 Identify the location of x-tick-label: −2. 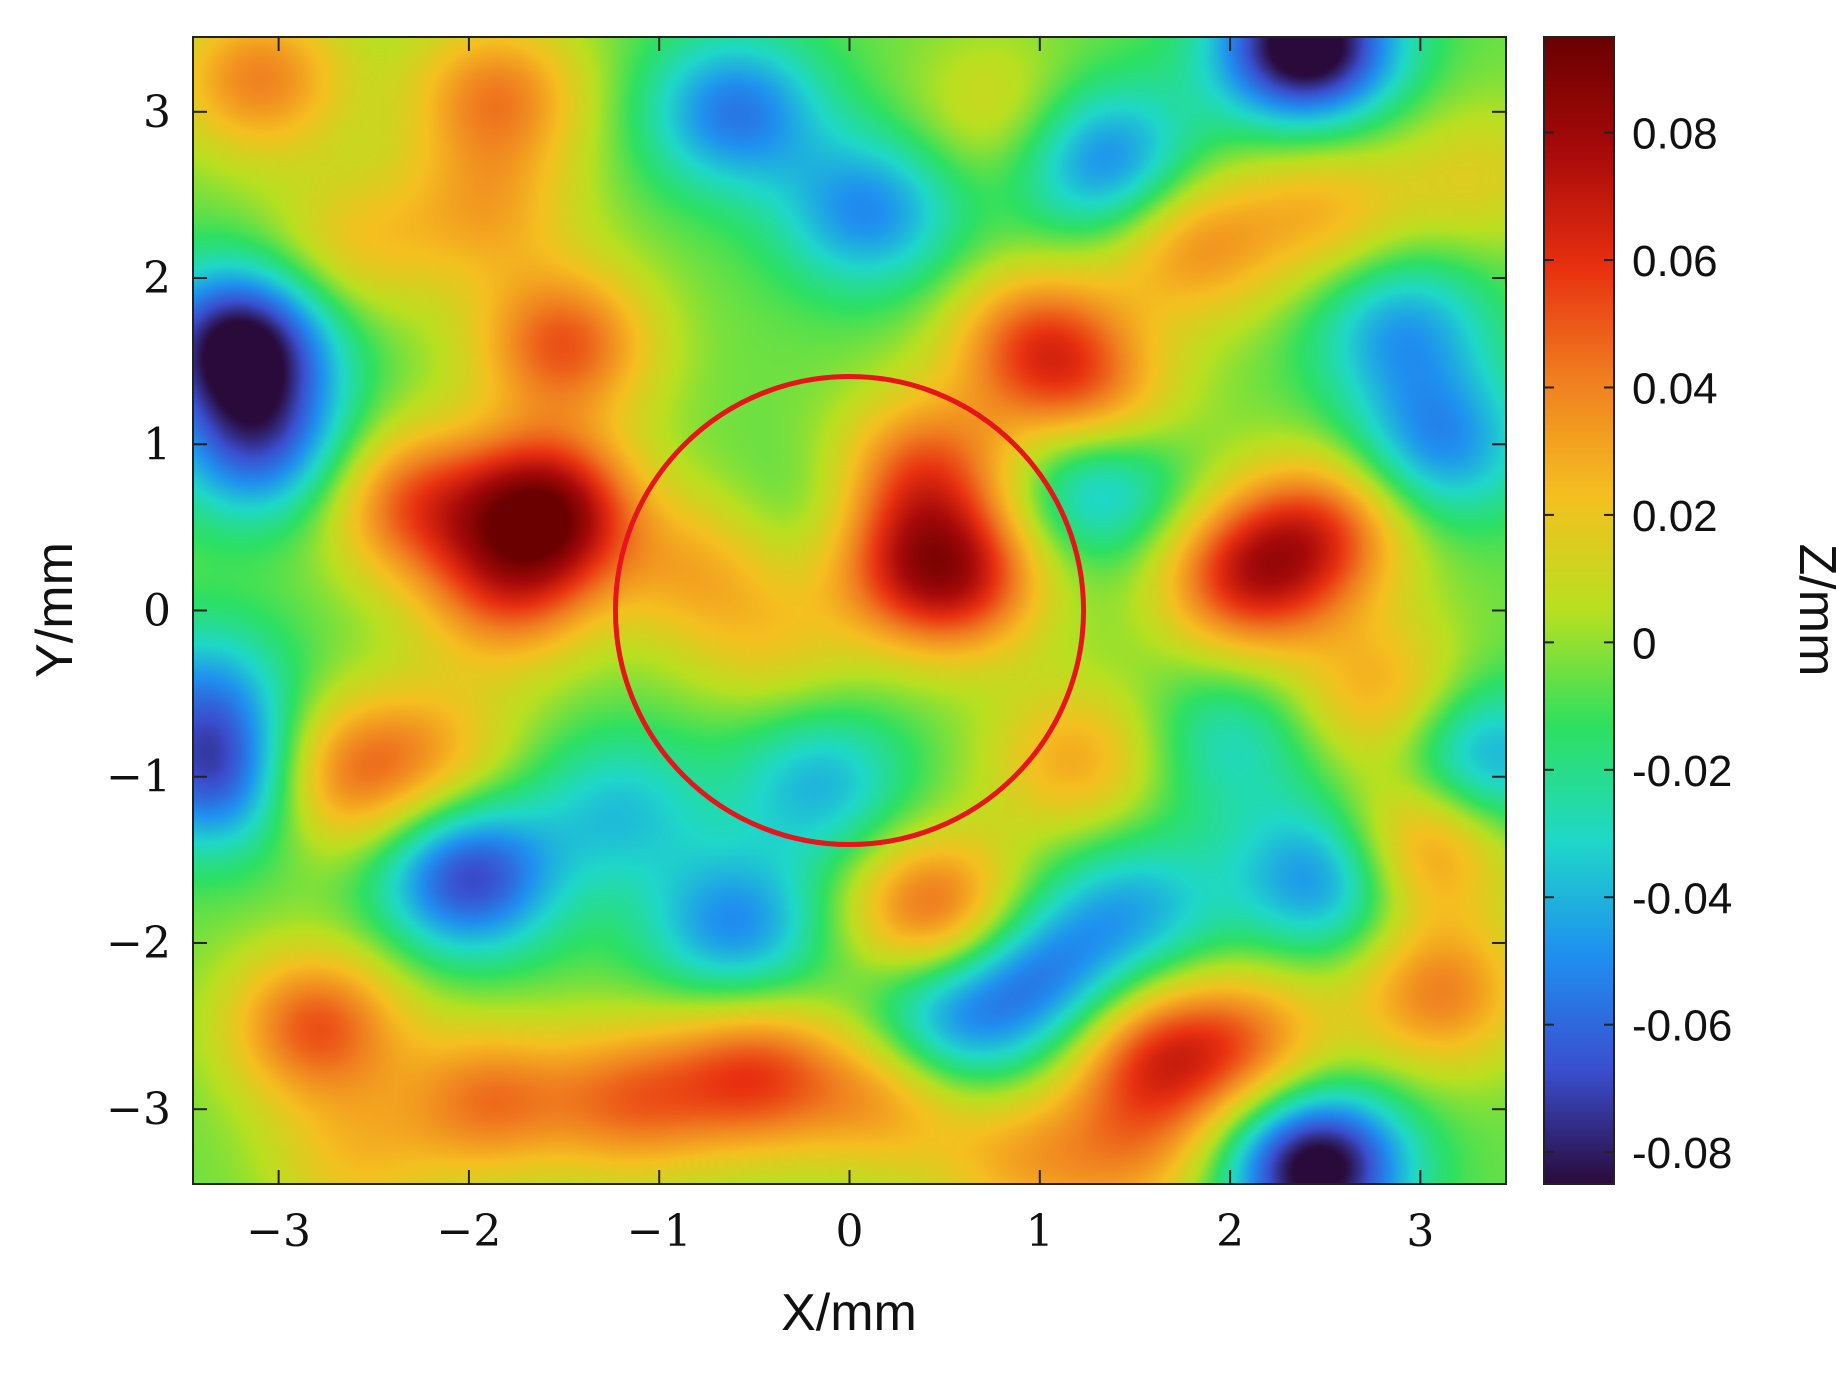
(468, 1231).